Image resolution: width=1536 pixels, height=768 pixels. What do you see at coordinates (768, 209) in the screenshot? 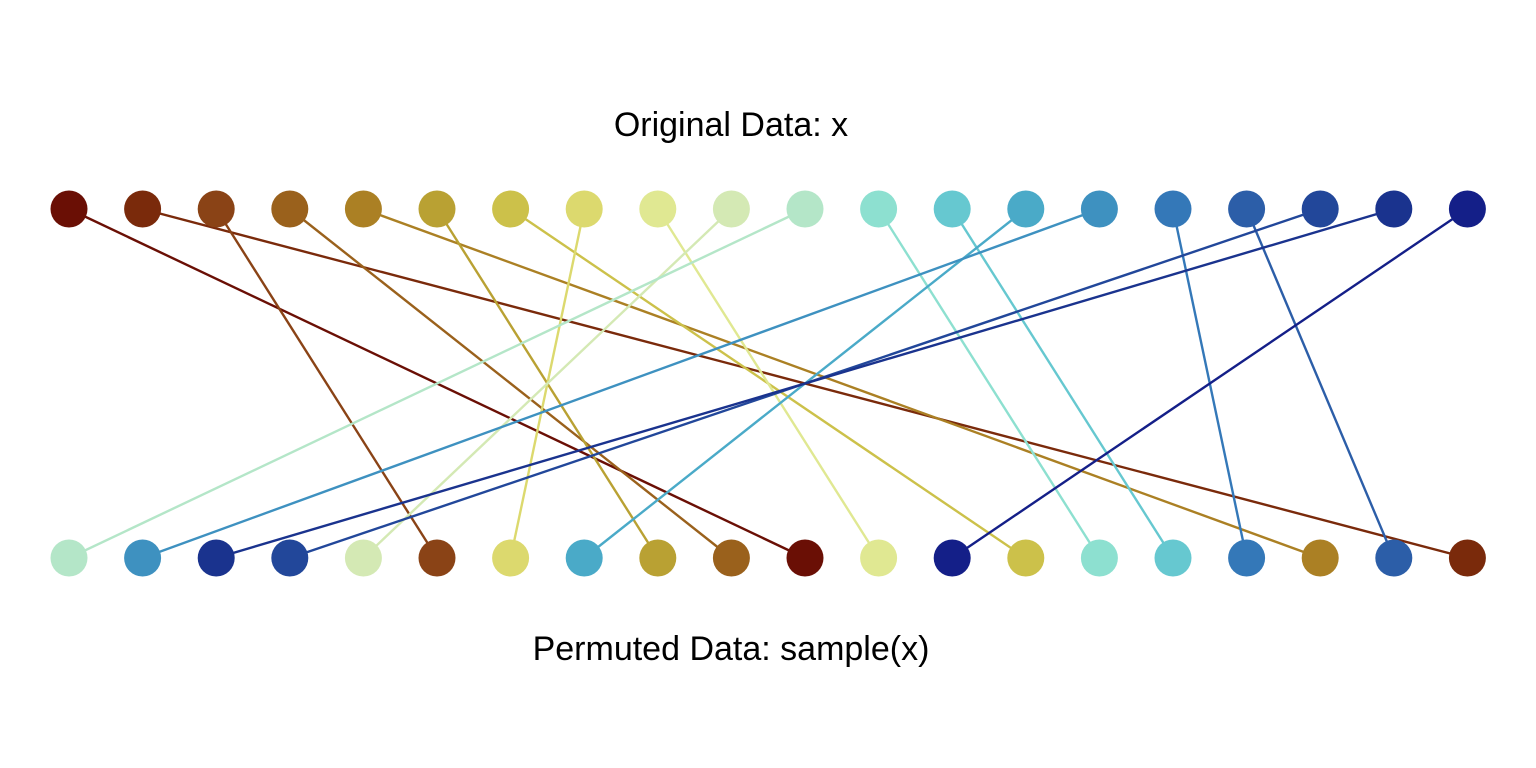
I see `original-points` at bounding box center [768, 209].